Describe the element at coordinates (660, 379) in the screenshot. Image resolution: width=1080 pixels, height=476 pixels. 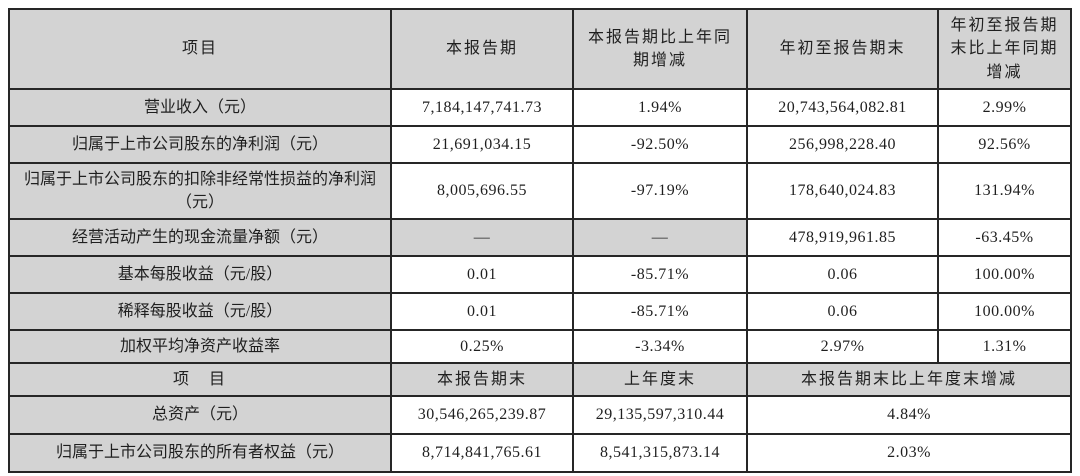
I see `column-header-prior-year-end: 上年度末` at that location.